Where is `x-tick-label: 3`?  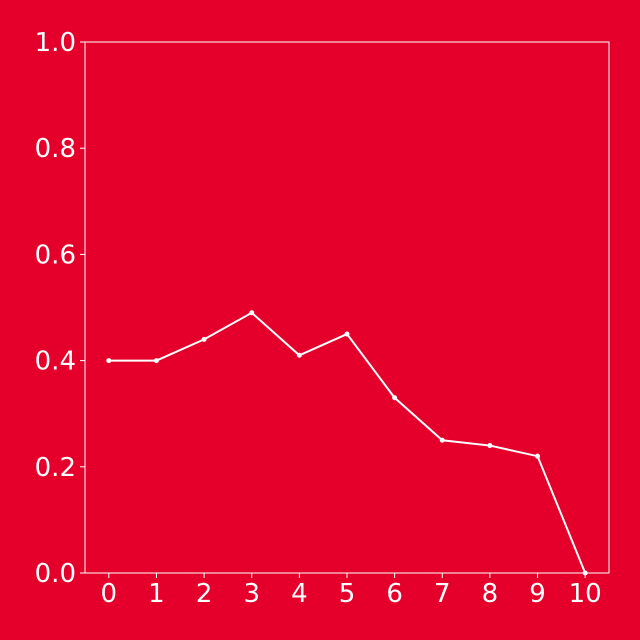
x-tick-label: 3 is located at coordinates (251, 594).